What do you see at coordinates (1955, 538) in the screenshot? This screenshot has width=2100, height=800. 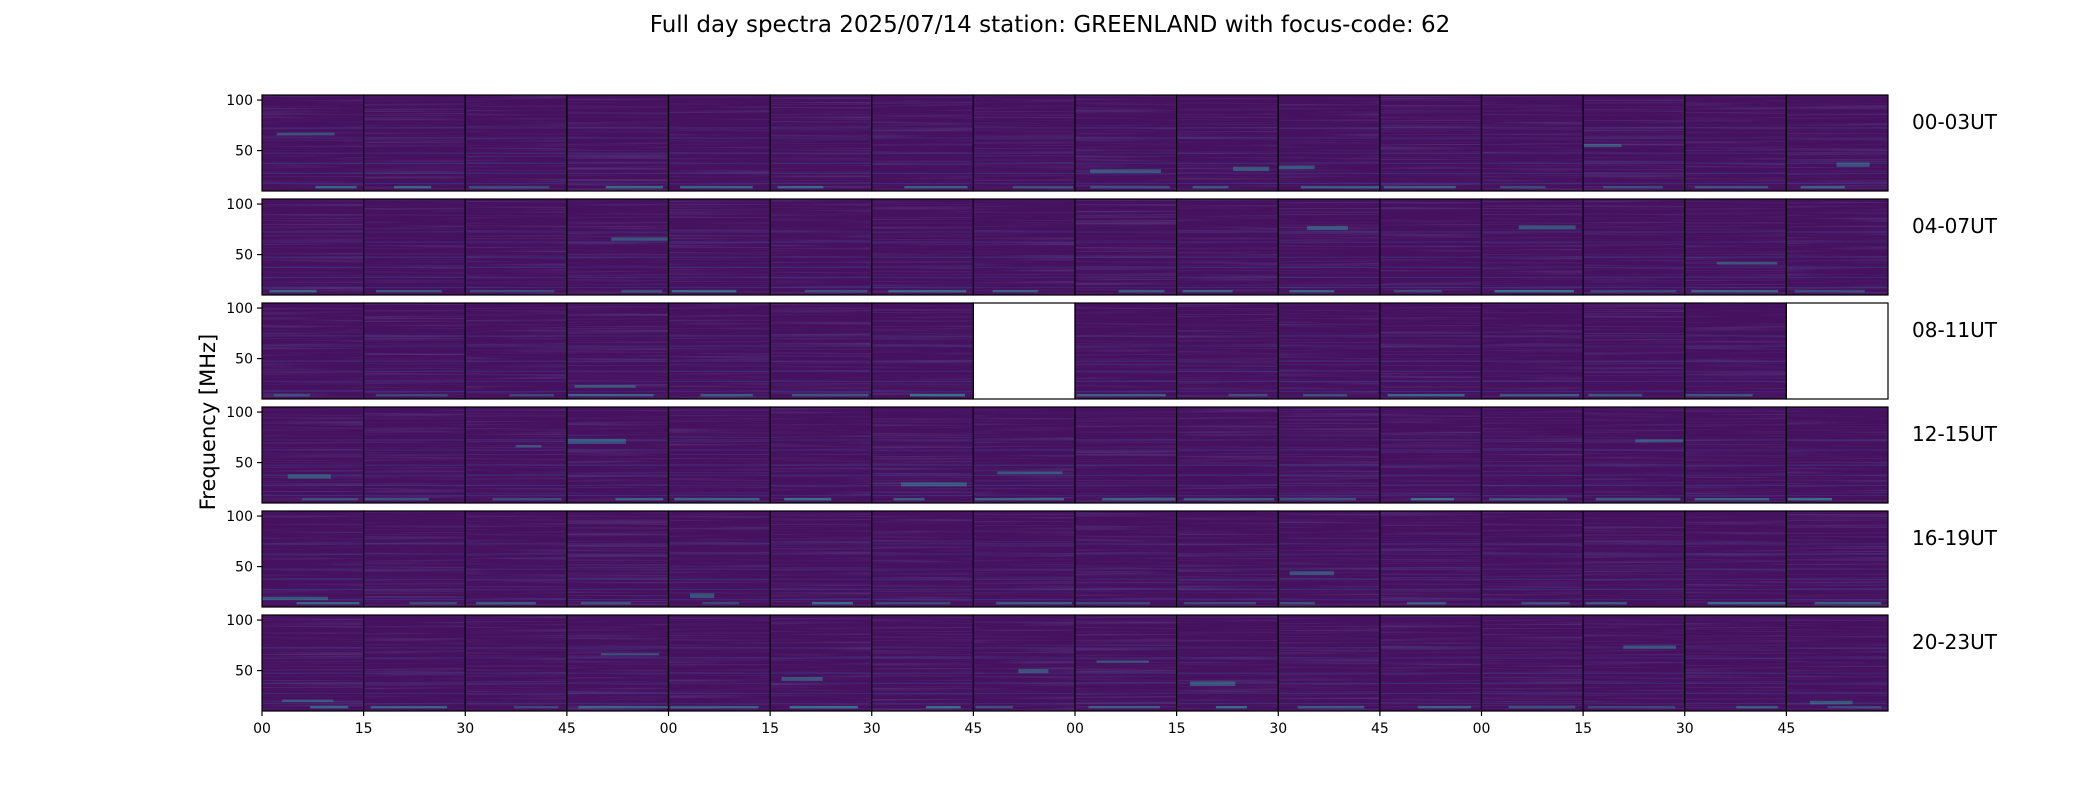 I see `row-time-label: 16-19UT` at bounding box center [1955, 538].